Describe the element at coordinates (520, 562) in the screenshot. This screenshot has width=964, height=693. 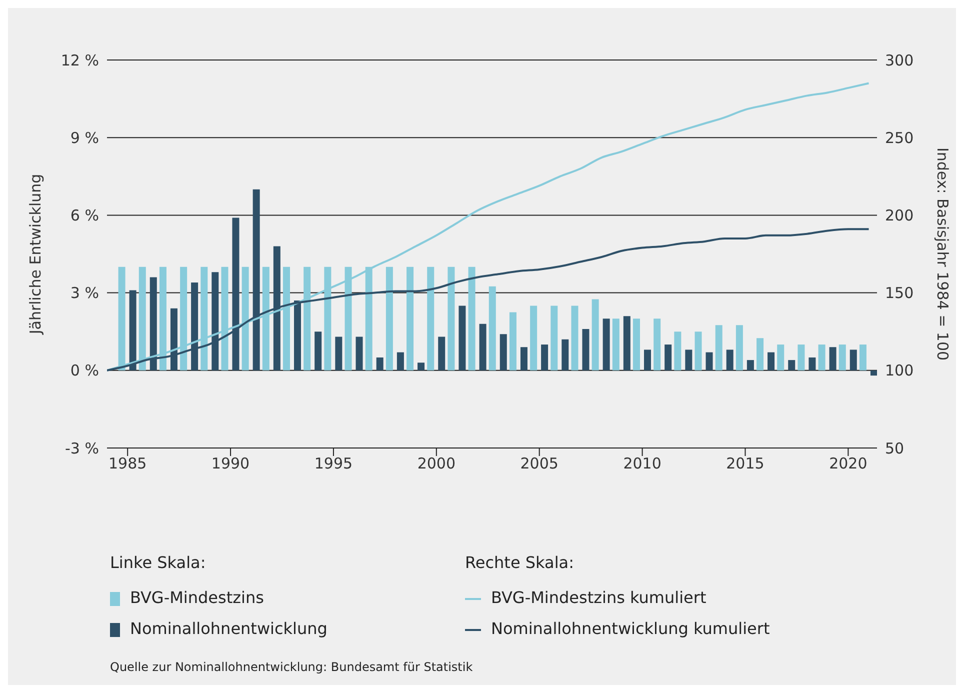
I see `text: Rechte Skala:` at that location.